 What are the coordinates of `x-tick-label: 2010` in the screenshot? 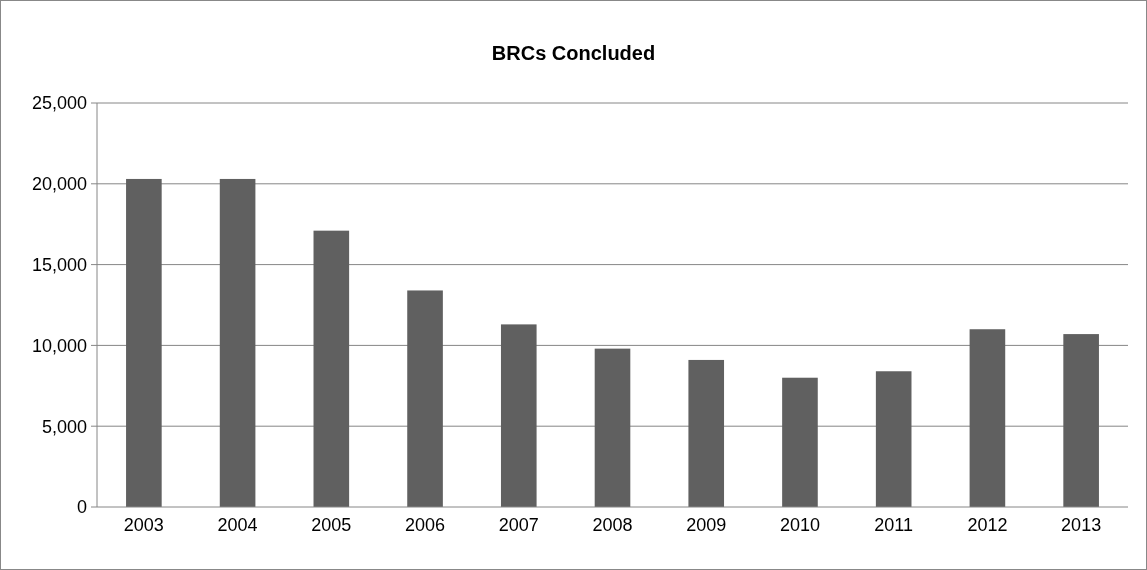 It's located at (799, 525).